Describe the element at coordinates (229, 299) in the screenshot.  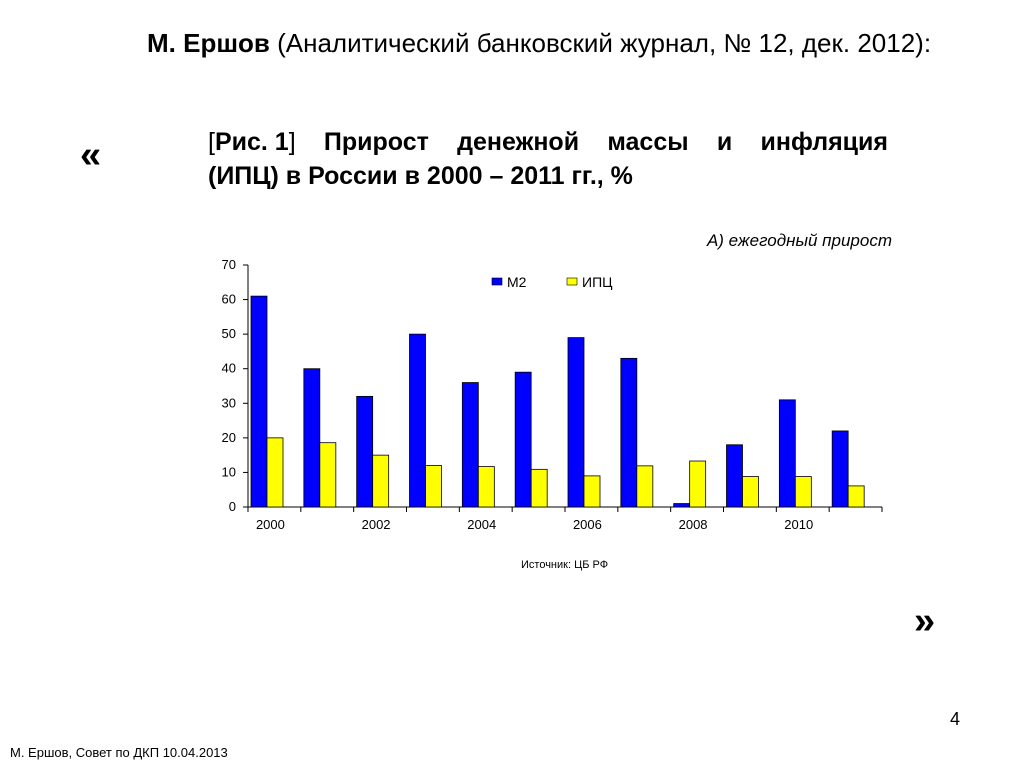
I see `y-tick-label: 60` at that location.